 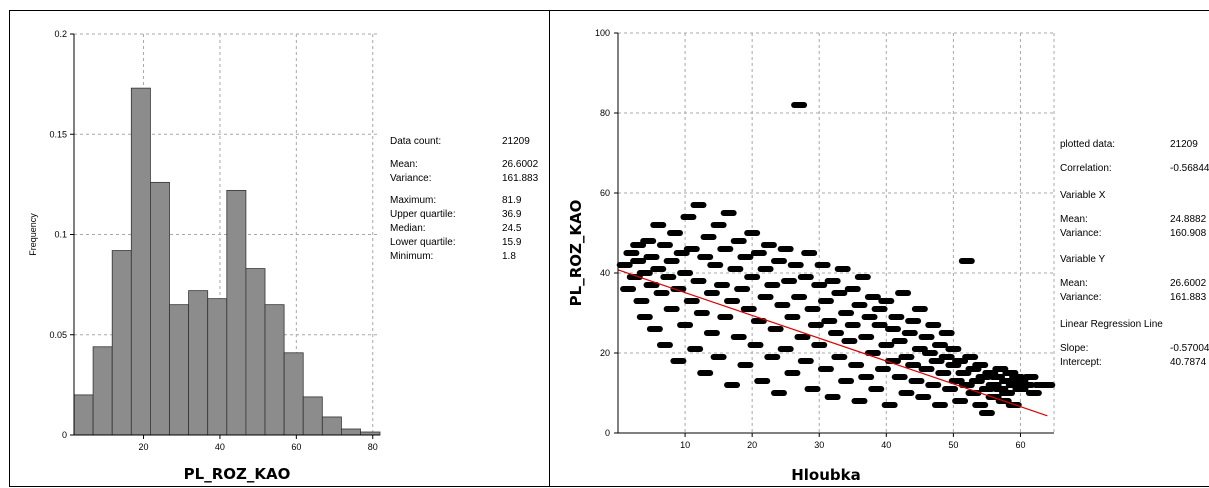 What do you see at coordinates (1074, 348) in the screenshot?
I see `stat-label: Slope:` at bounding box center [1074, 348].